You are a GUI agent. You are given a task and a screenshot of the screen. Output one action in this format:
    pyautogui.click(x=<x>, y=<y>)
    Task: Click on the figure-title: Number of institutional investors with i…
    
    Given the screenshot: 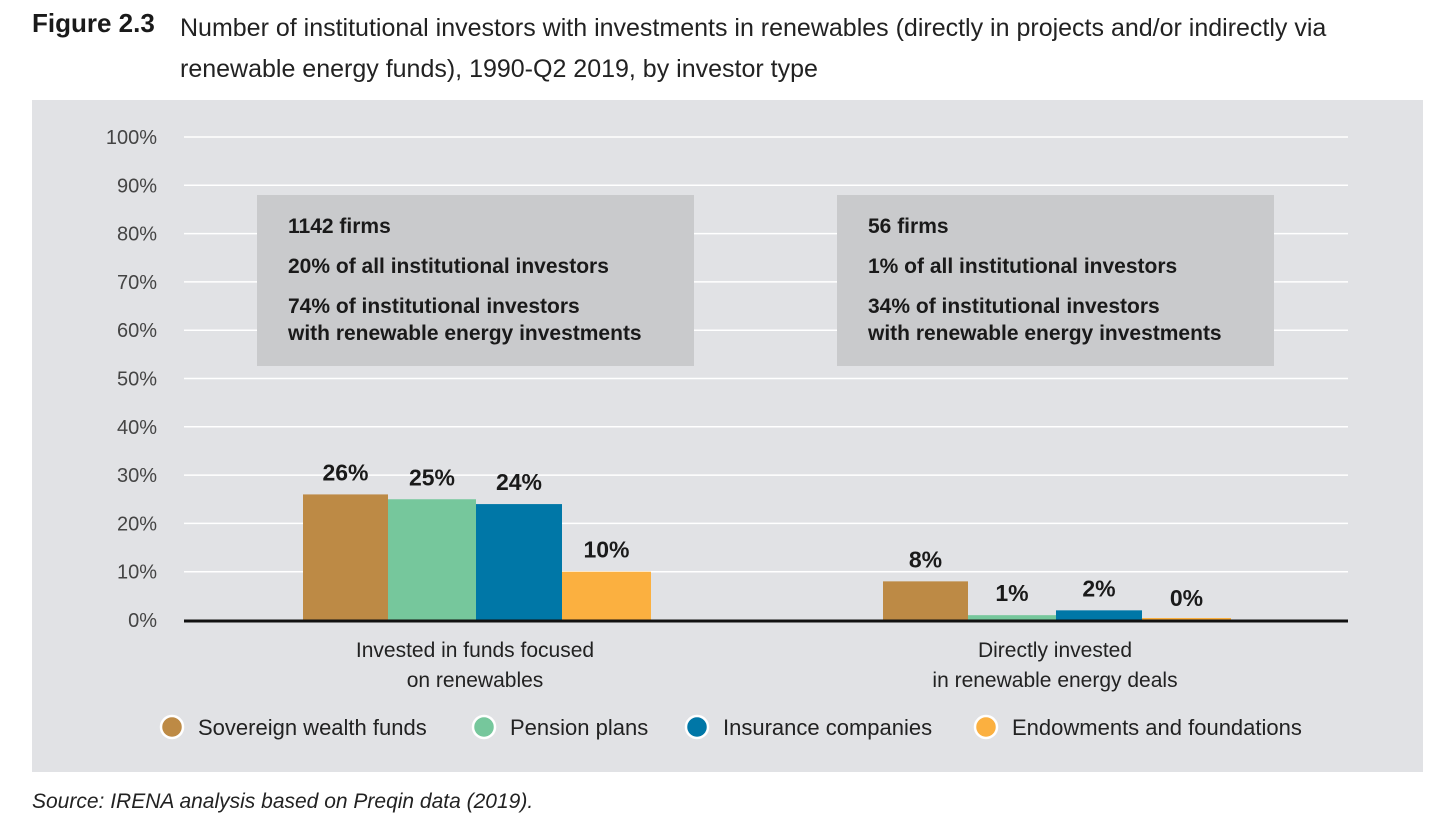 What is the action you would take?
    pyautogui.click(x=753, y=48)
    